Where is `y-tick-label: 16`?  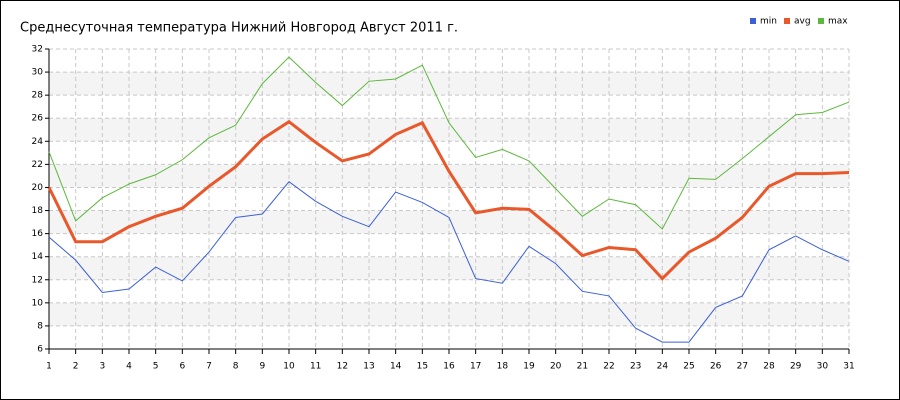 y-tick-label: 16 is located at coordinates (38, 234).